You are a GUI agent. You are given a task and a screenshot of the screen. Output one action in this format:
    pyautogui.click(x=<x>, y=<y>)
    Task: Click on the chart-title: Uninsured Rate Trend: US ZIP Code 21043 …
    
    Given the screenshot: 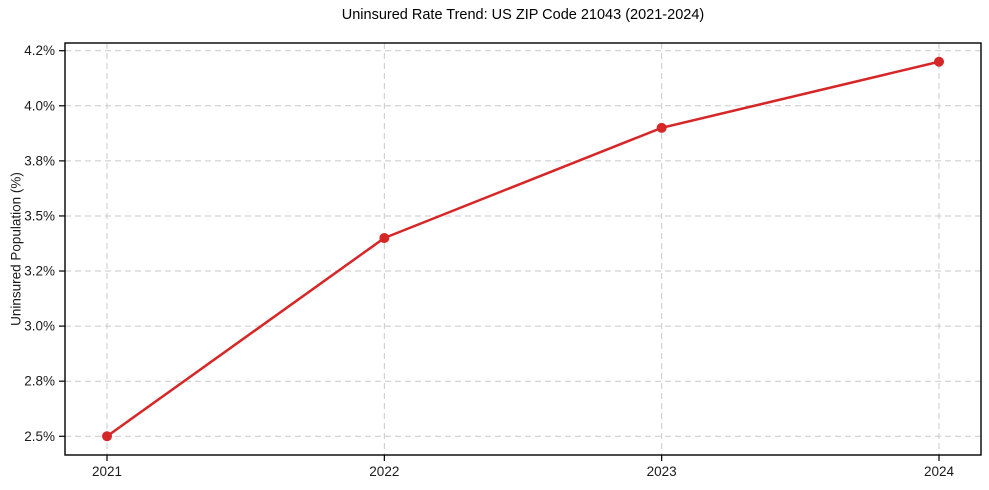 What is the action you would take?
    pyautogui.click(x=523, y=15)
    